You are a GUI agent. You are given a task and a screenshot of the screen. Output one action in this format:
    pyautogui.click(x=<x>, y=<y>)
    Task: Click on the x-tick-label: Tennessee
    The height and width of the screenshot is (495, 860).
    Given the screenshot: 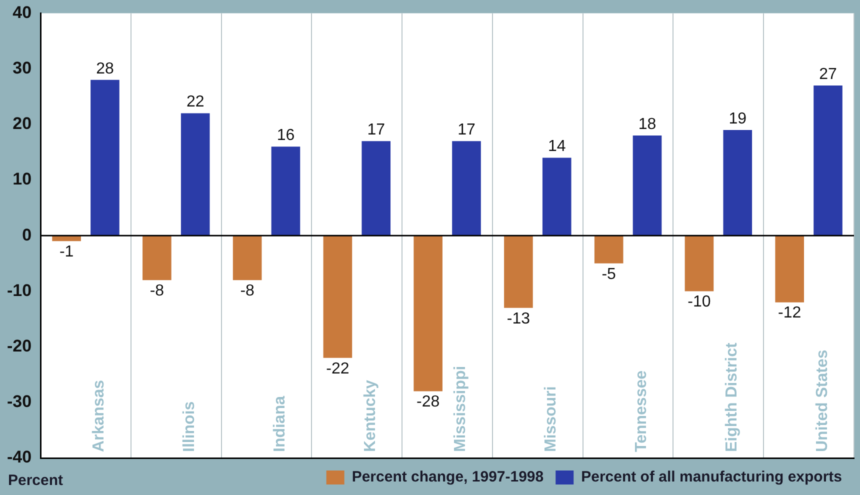 What is the action you would take?
    pyautogui.click(x=641, y=411)
    